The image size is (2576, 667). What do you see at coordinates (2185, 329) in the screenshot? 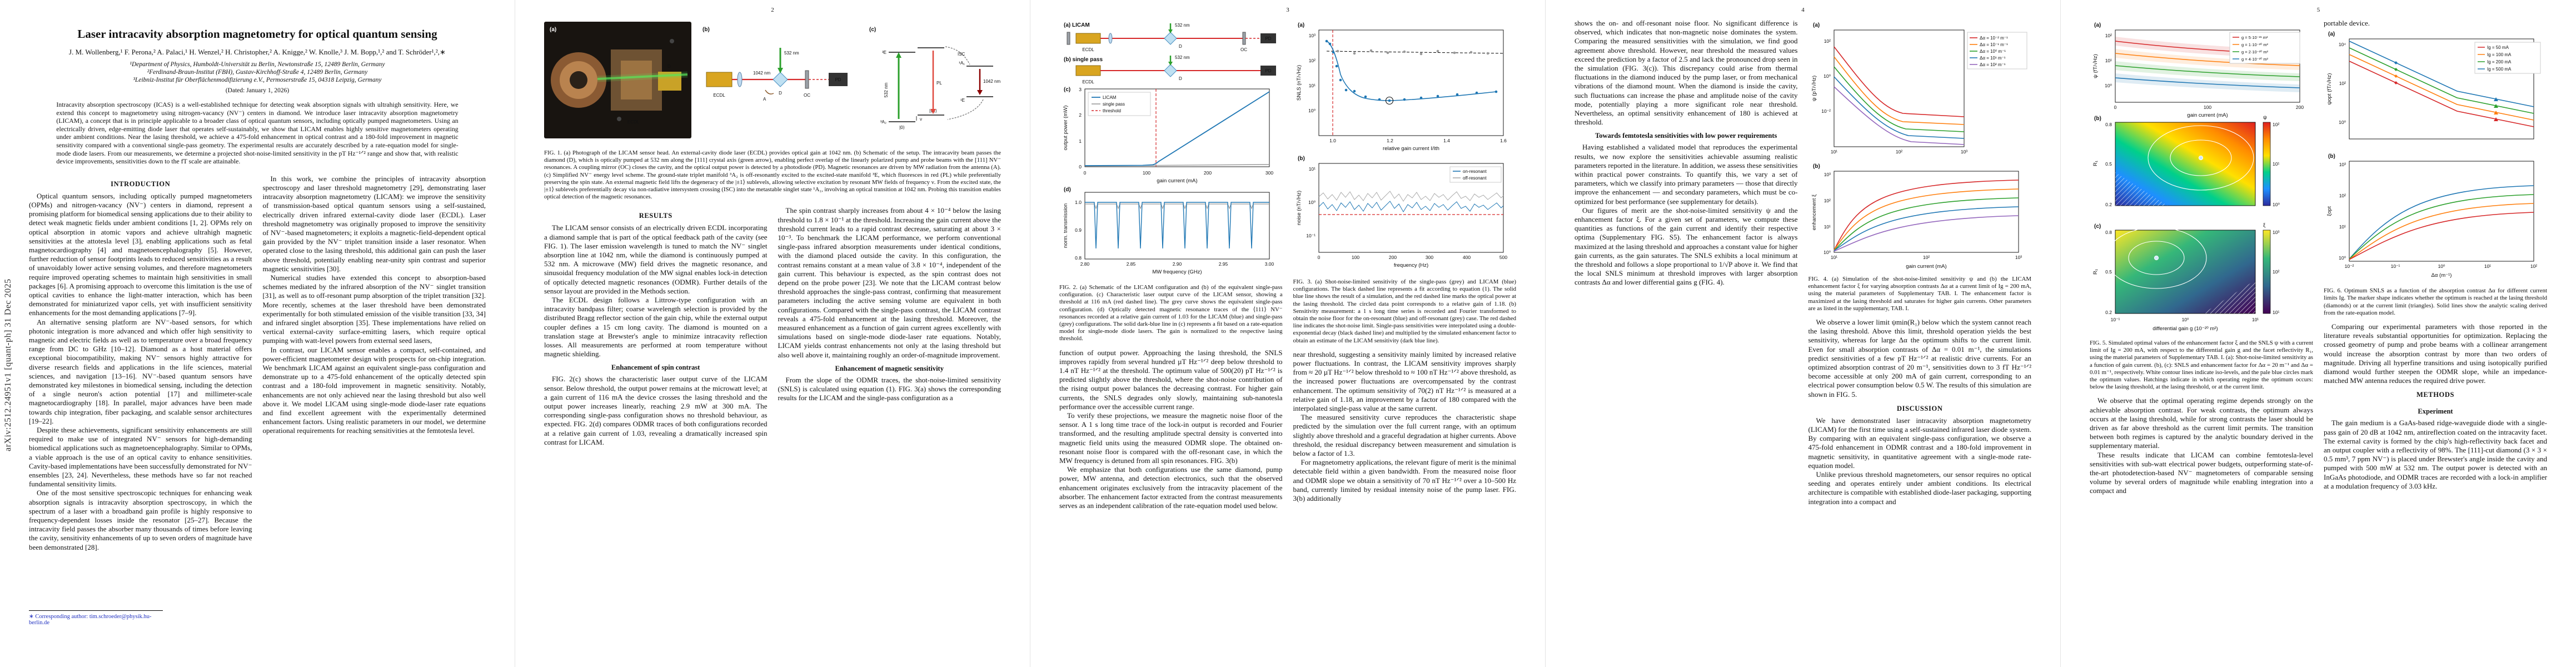
I see `svg-text: differential gain g (10⁻²⁰ m²)` at bounding box center [2185, 329].